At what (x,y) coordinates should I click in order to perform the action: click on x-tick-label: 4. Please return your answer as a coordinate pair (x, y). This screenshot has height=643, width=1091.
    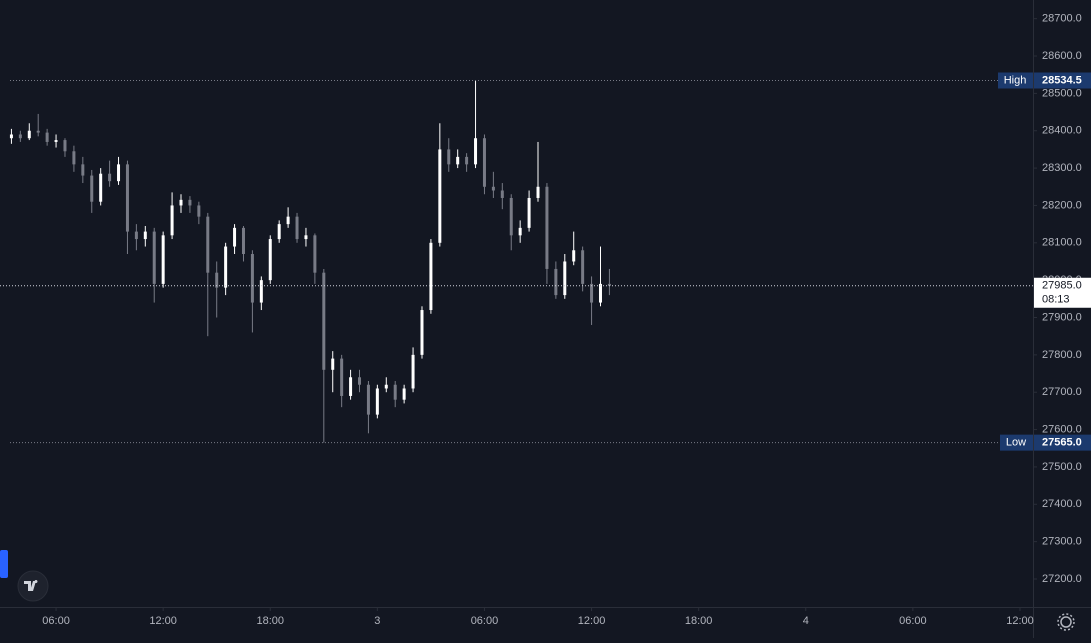
    Looking at the image, I should click on (806, 621).